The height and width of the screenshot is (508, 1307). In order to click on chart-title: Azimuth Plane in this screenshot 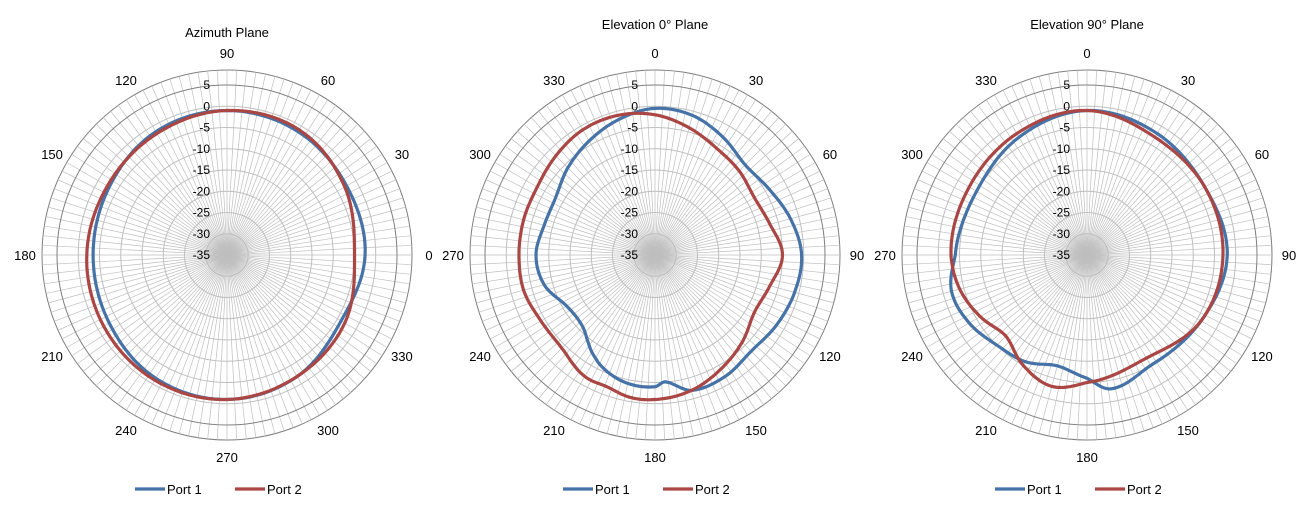, I will do `click(227, 32)`.